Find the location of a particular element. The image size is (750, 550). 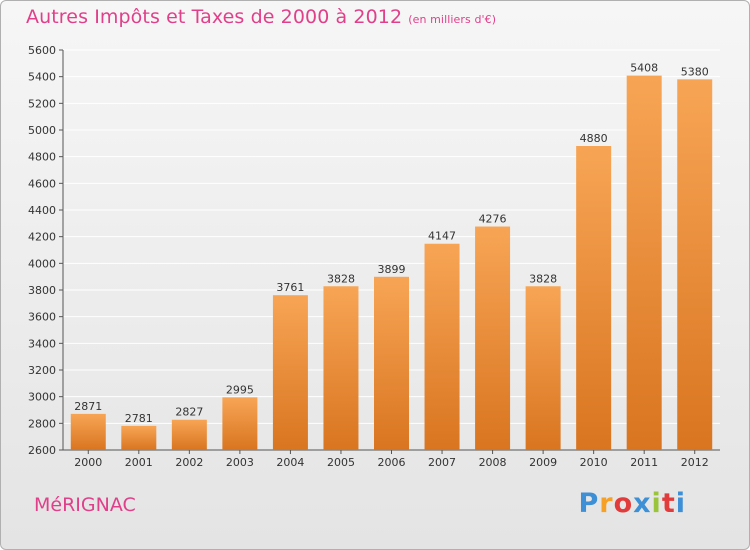

y-tick-label: 3800 is located at coordinates (42, 290).